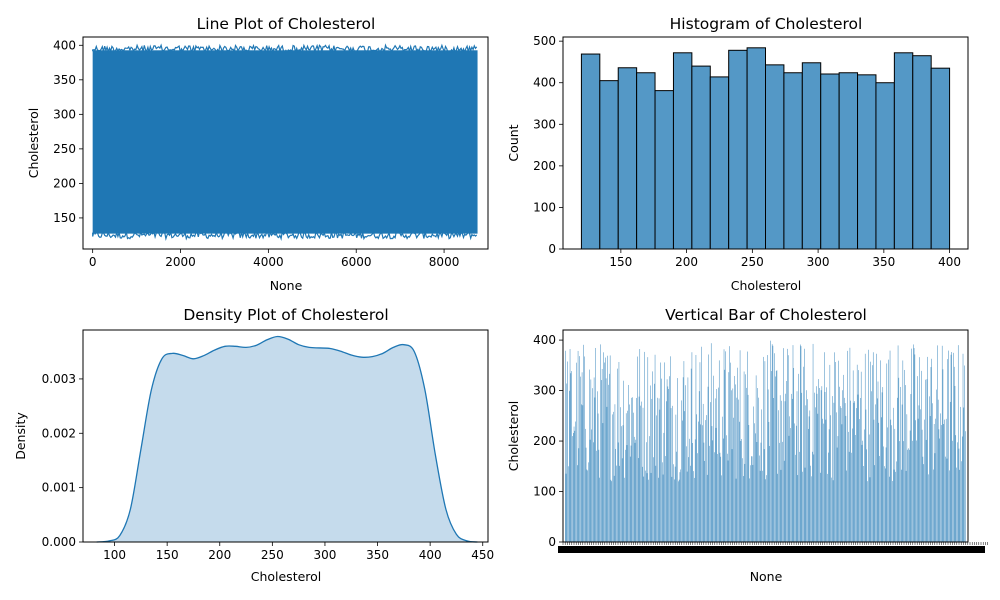 Image resolution: width=1000 pixels, height=600 pixels. What do you see at coordinates (268, 262) in the screenshot?
I see `x-tick-label: 4000` at bounding box center [268, 262].